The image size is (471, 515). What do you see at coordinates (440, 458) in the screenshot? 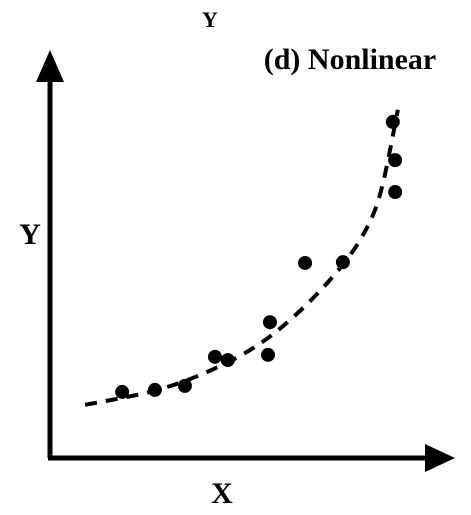
I see `x-axis-arrow` at bounding box center [440, 458].